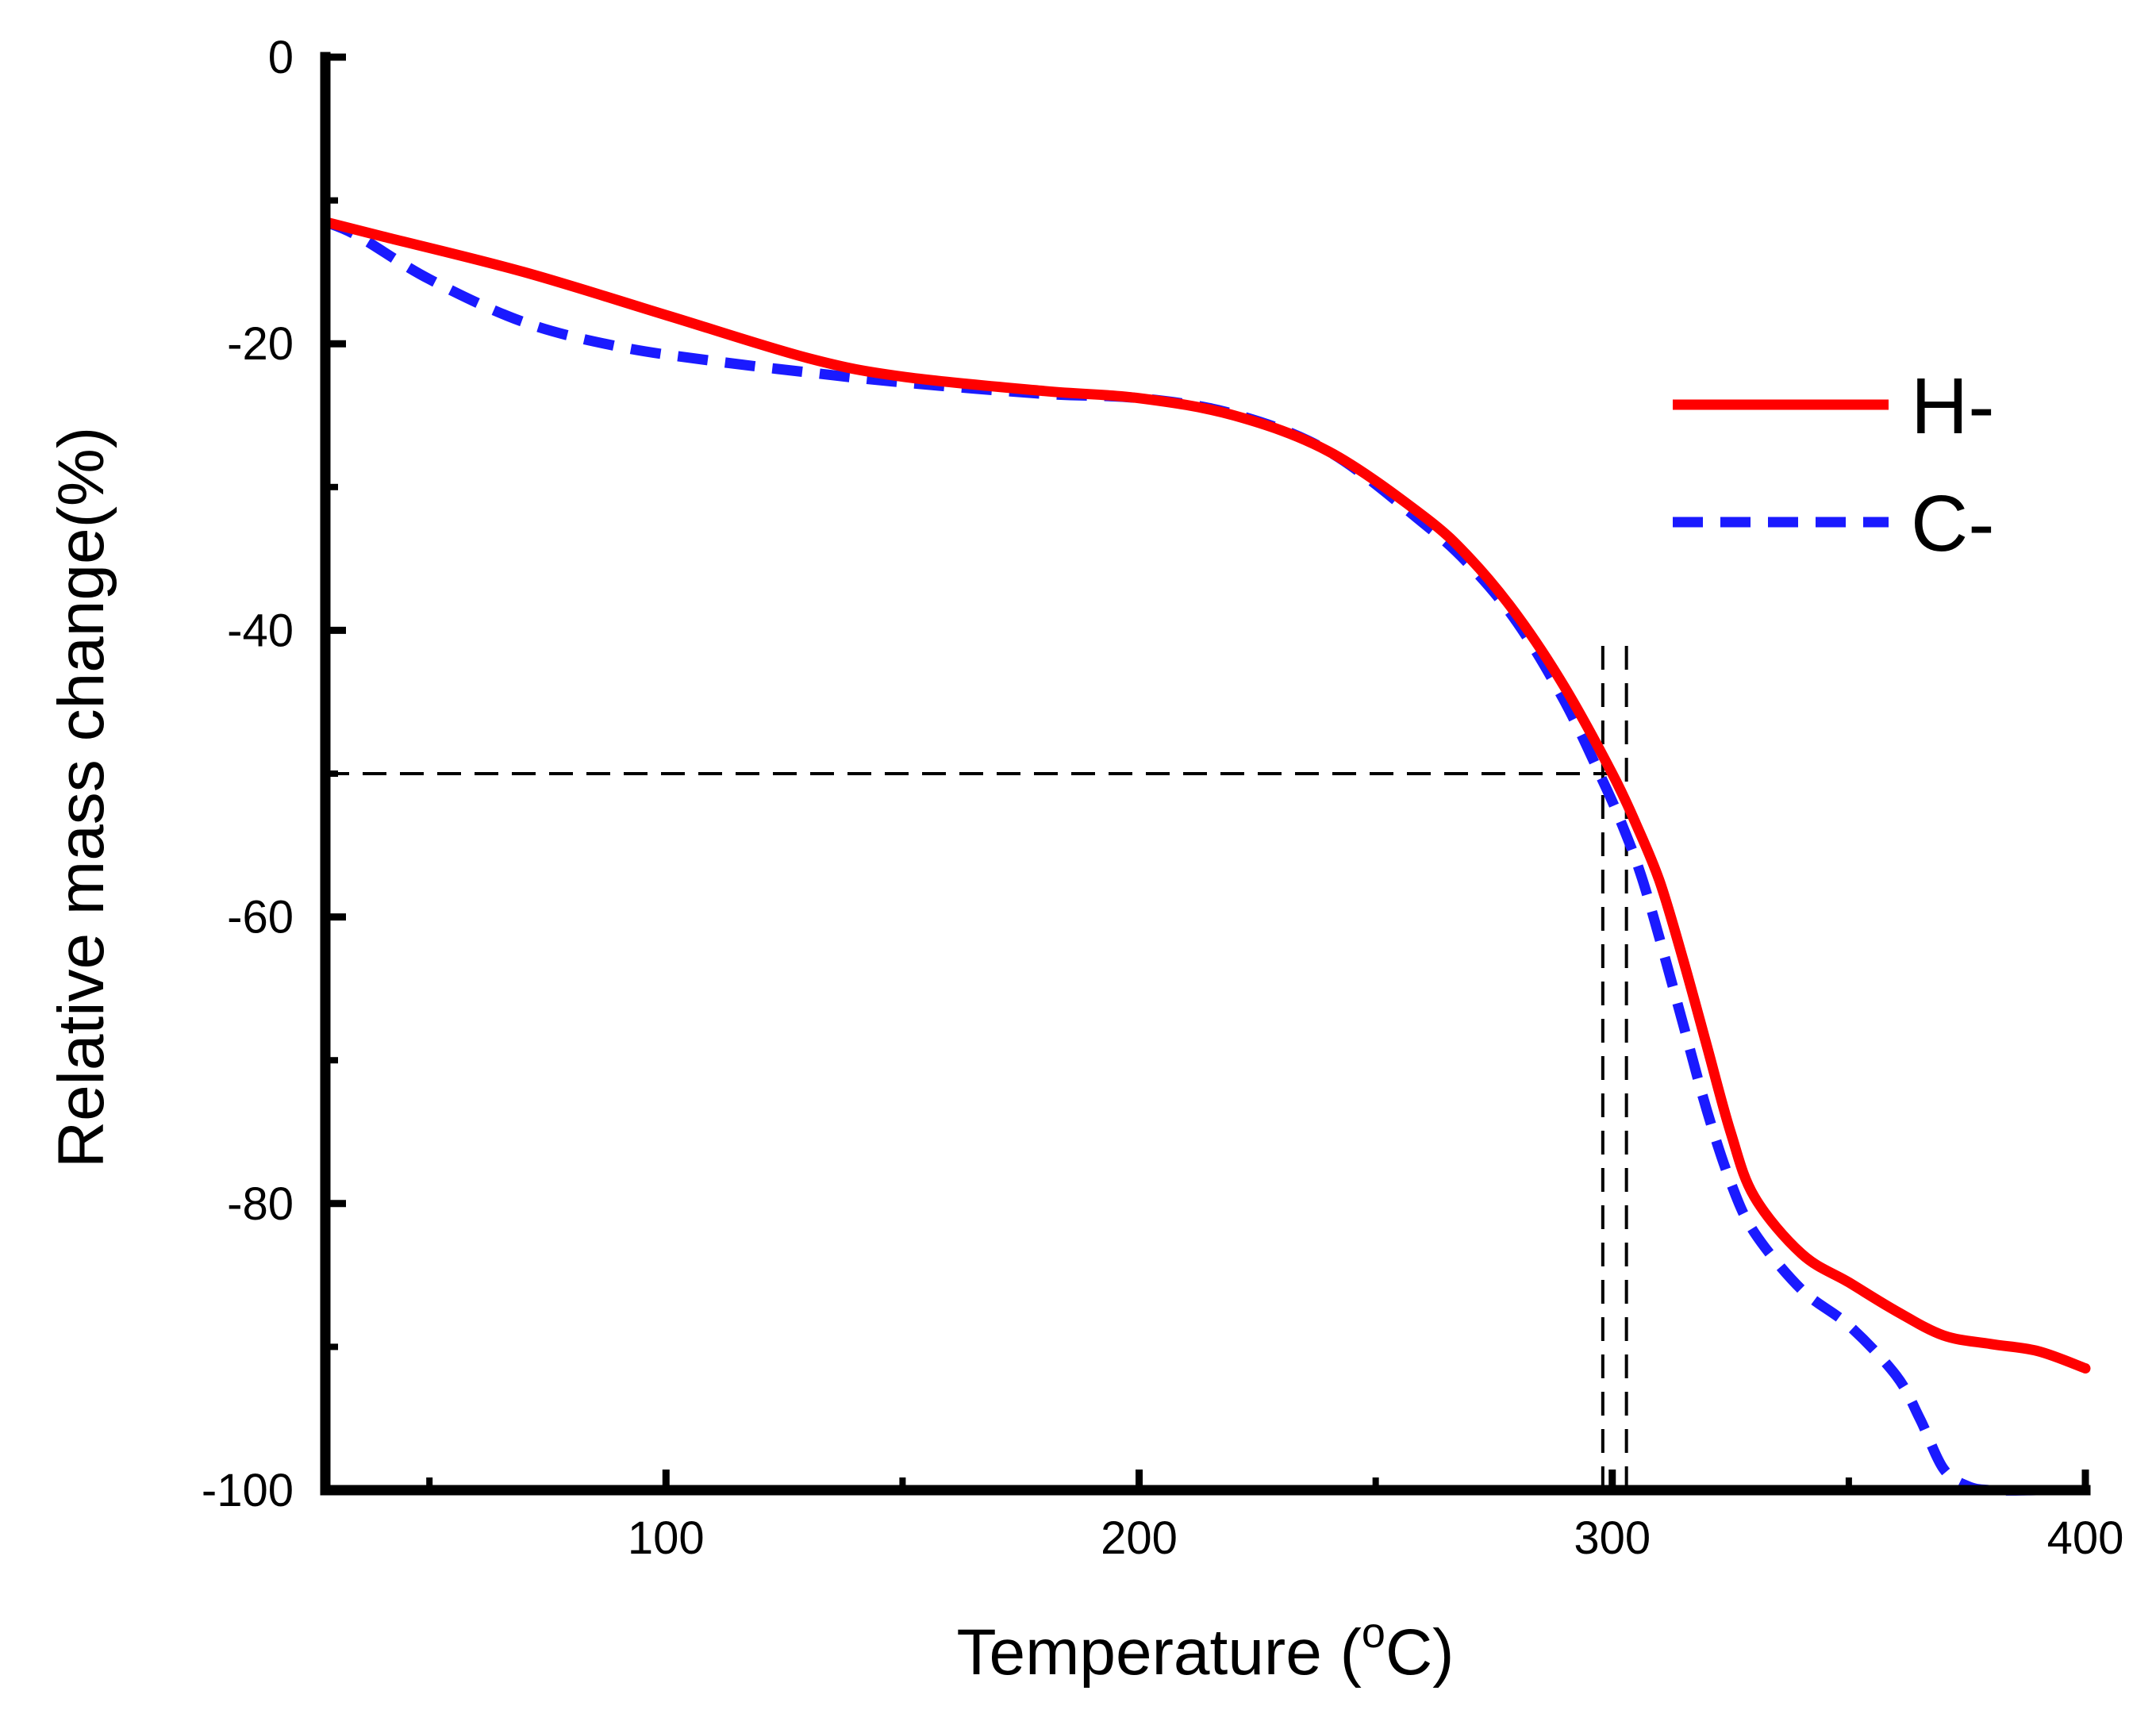  I want to click on legend-label: H-, so click(1953, 406).